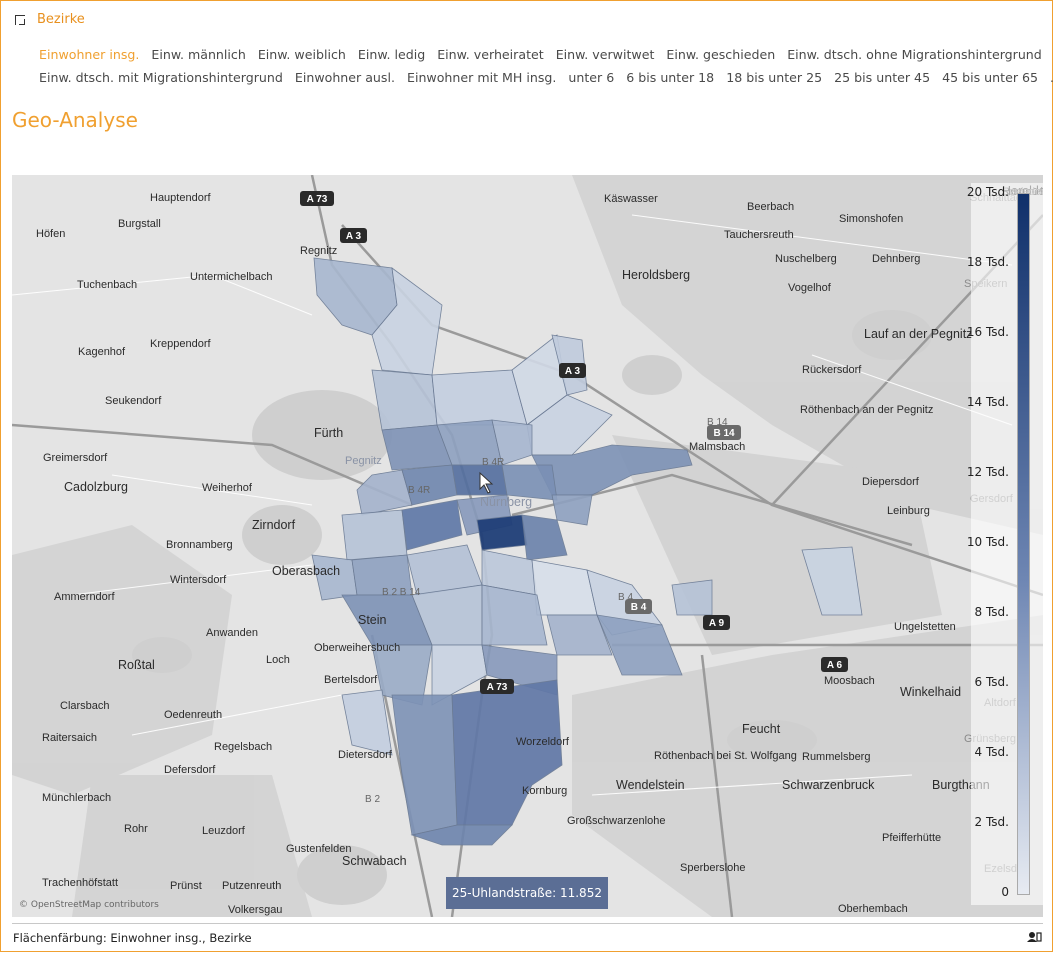 Image resolution: width=1053 pixels, height=953 pixels. What do you see at coordinates (761, 729) in the screenshot?
I see `map-place-label: Feucht` at bounding box center [761, 729].